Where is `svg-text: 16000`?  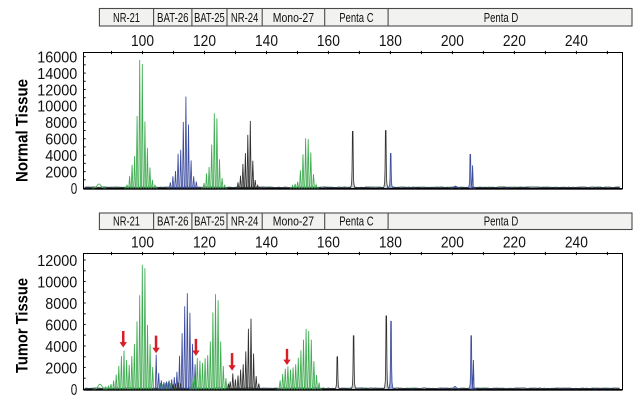
svg-text: 16000 is located at coordinates (57, 57).